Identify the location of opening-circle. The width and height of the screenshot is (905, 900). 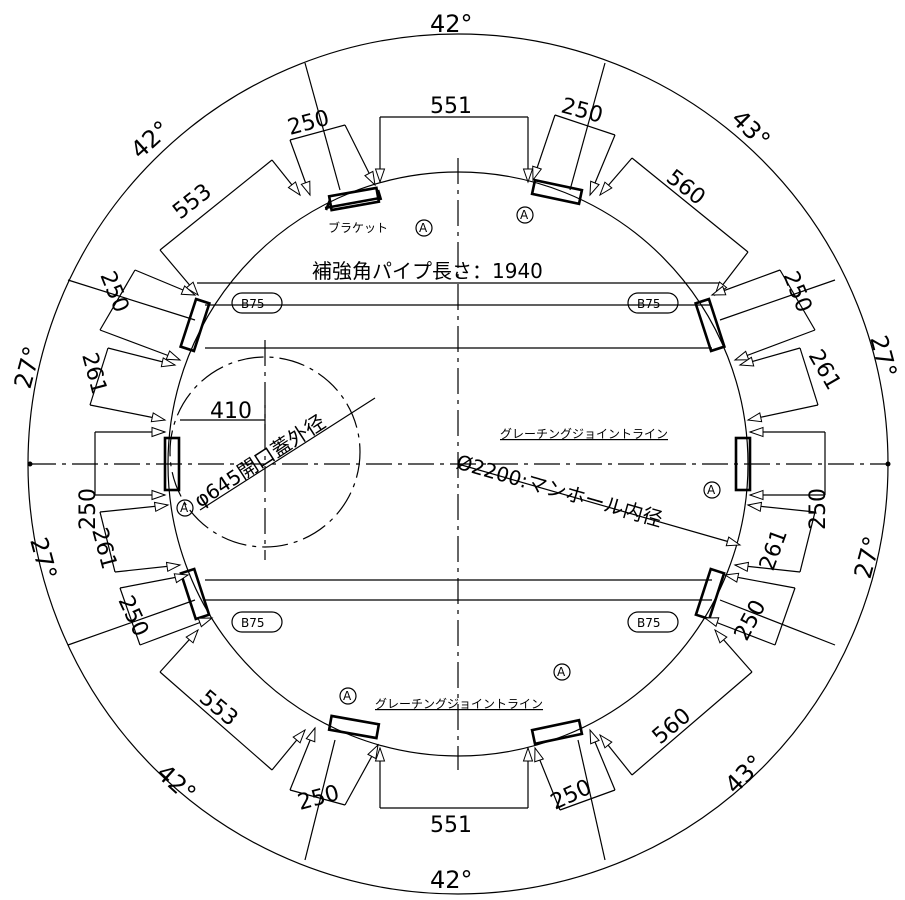
(265, 452).